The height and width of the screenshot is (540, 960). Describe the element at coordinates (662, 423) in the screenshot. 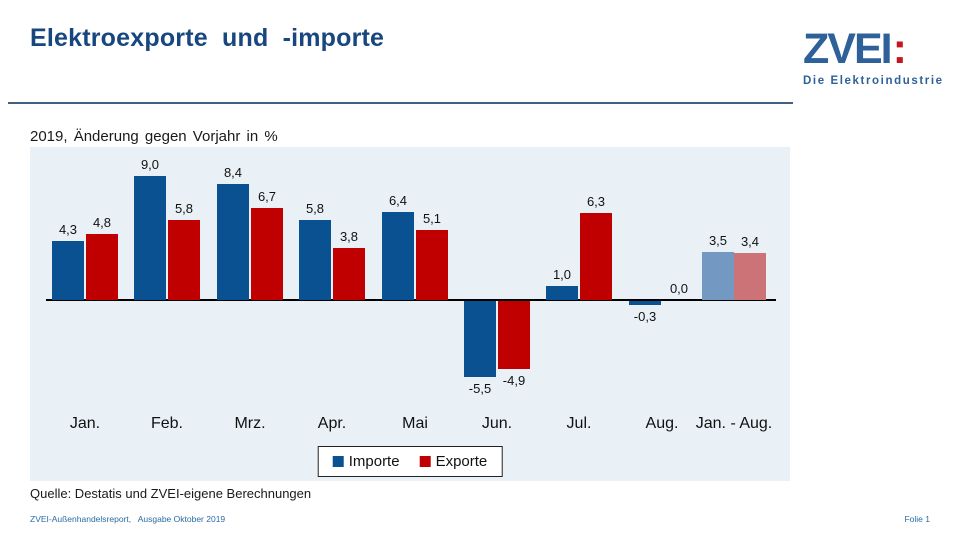

I see `category-label-7: Aug.` at that location.